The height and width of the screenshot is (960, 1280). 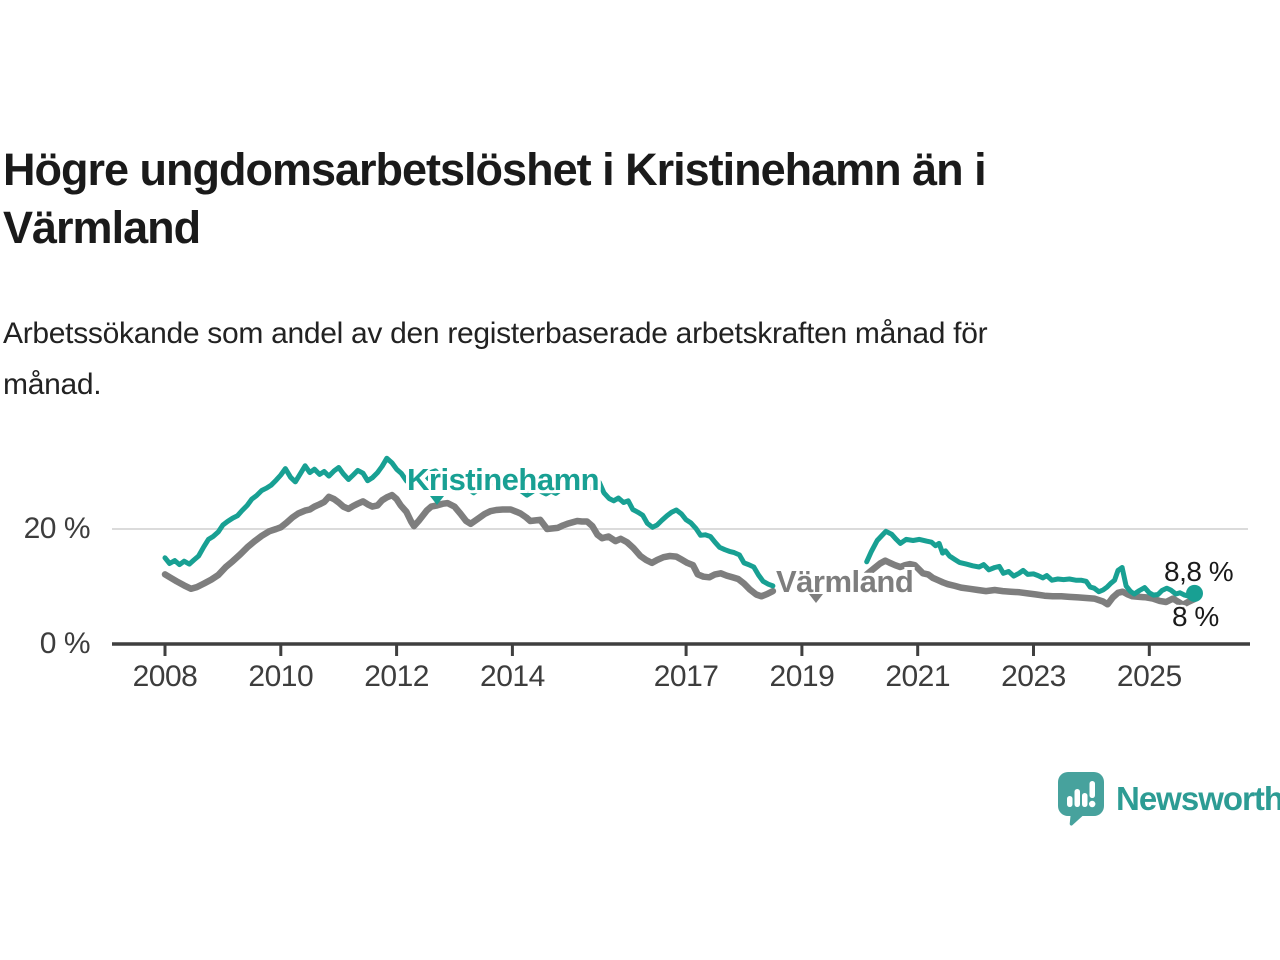 I want to click on x-tick-label-2021: 2021, so click(x=918, y=676).